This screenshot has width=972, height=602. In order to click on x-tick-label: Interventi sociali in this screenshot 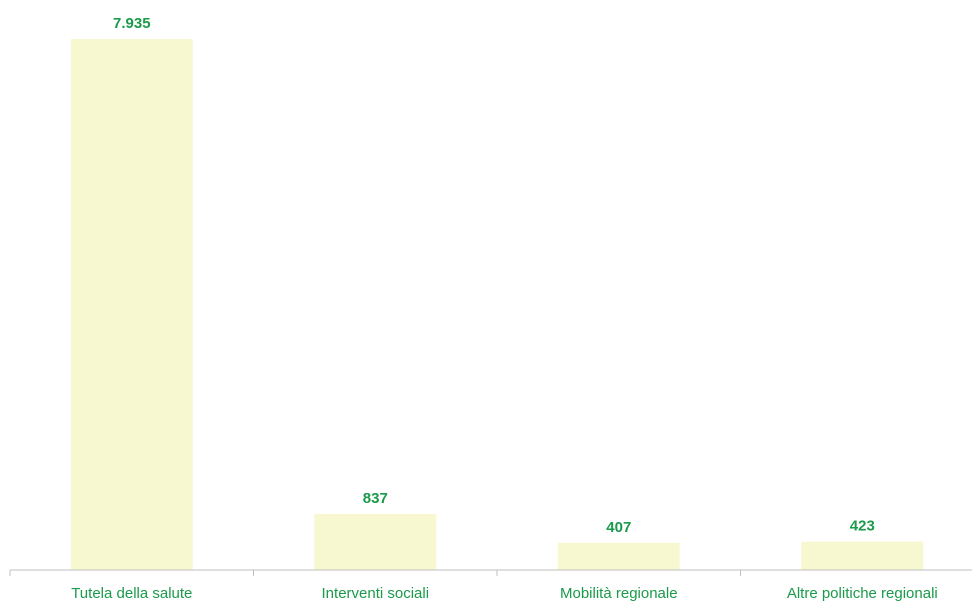, I will do `click(376, 593)`.